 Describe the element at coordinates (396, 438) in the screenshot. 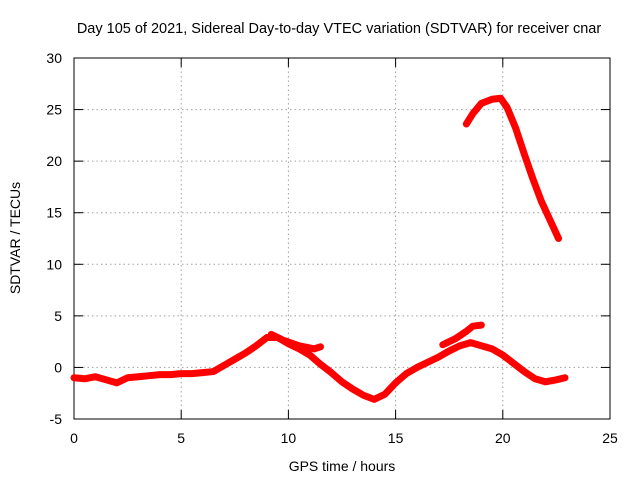

I see `x-tick-label: 15` at that location.